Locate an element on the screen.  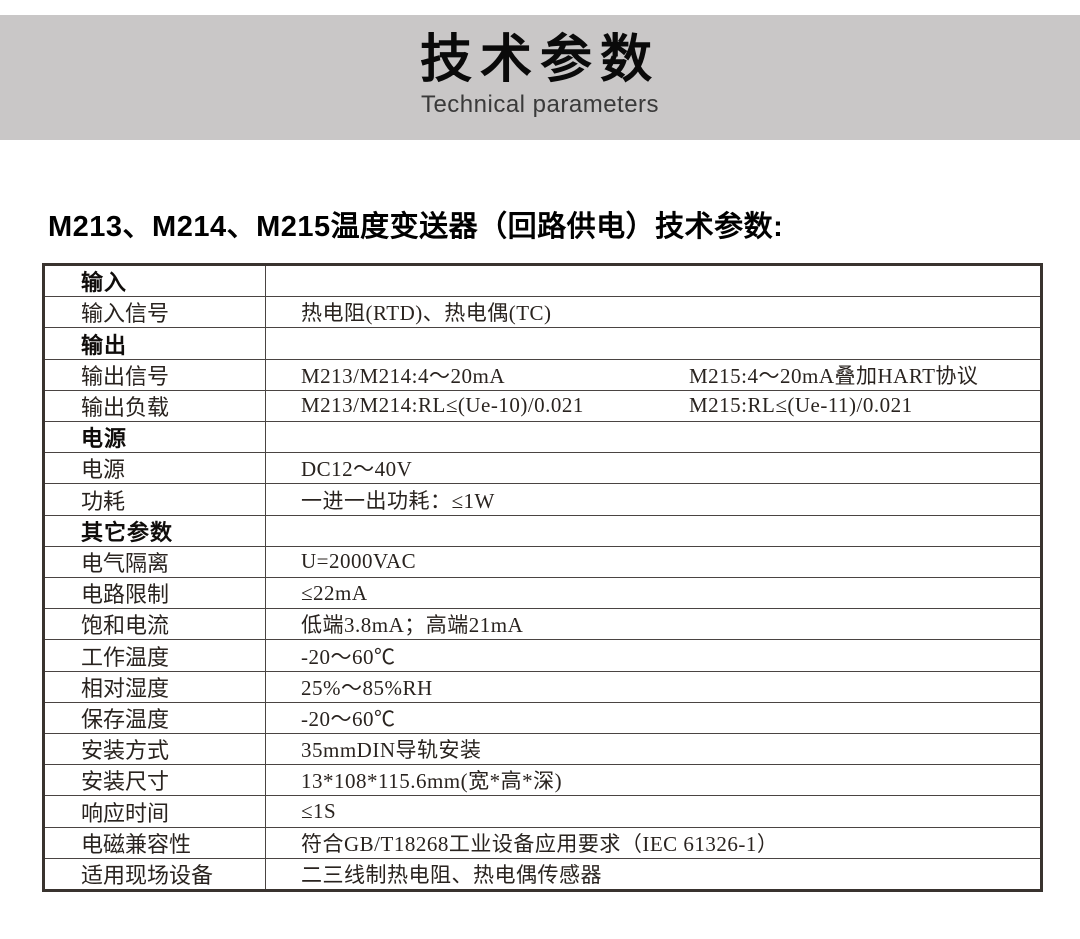
table-row: 输出信号 M213/M214:4～20mA M215:4～20mA叠加HART协议 is located at coordinates (542, 375).